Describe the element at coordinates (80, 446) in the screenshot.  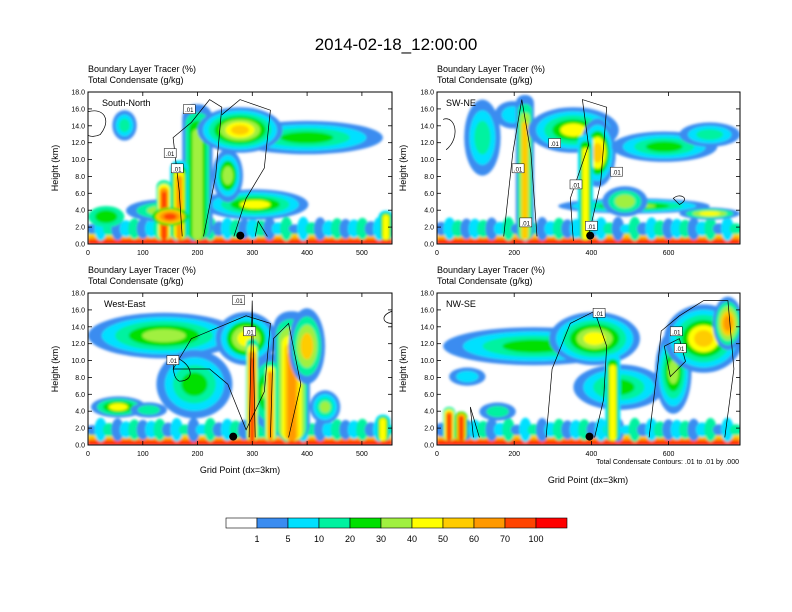
I see `y-tick-label: 0.0` at that location.